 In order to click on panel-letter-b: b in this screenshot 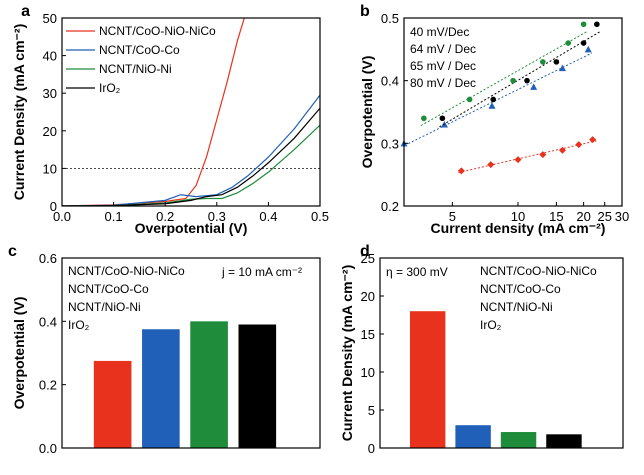, I will do `click(365, 11)`.